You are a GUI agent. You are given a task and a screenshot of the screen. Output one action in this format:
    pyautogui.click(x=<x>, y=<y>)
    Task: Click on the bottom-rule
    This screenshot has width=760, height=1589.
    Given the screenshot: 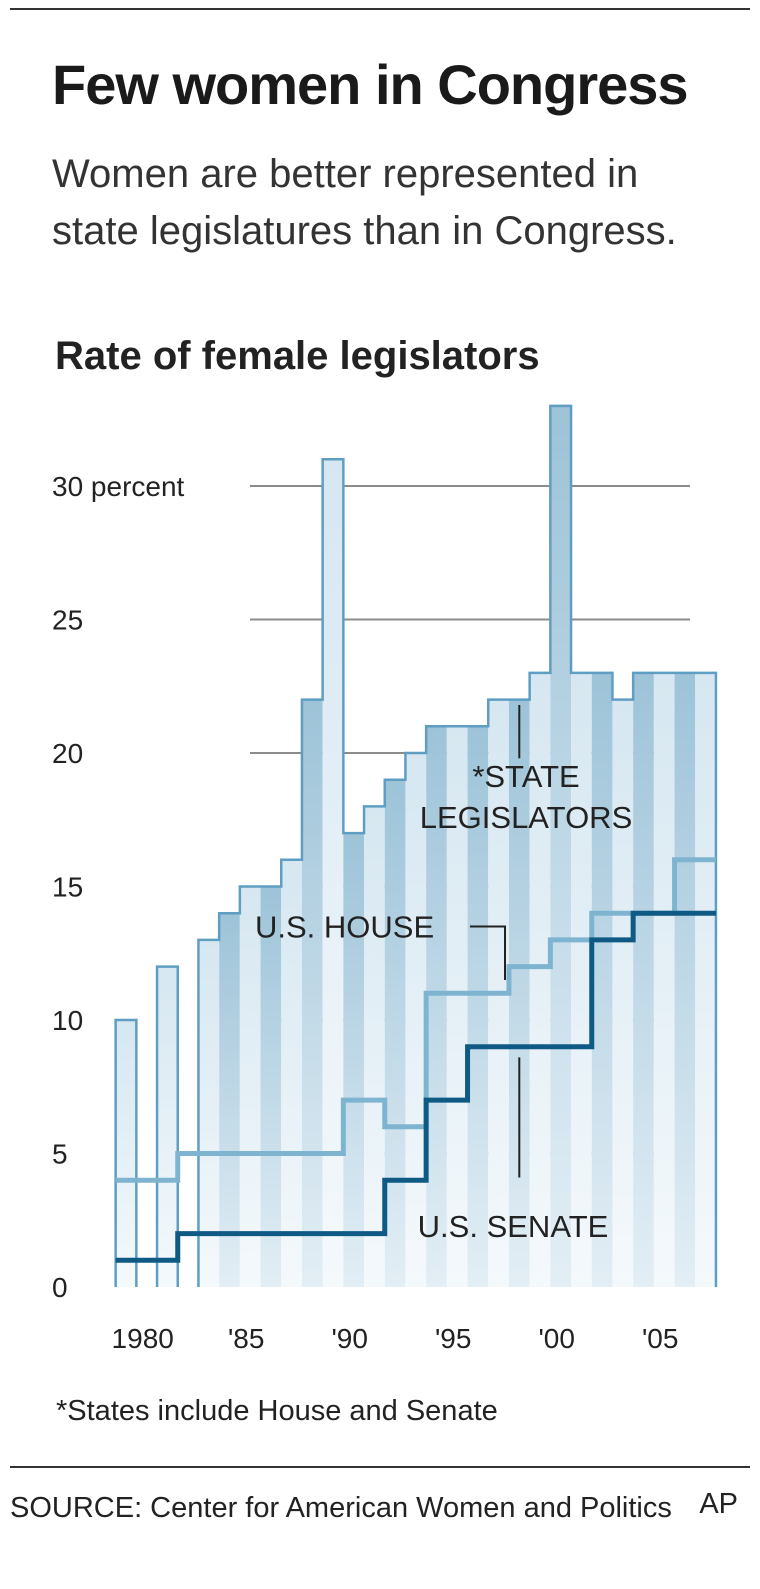 What is the action you would take?
    pyautogui.click(x=380, y=1467)
    